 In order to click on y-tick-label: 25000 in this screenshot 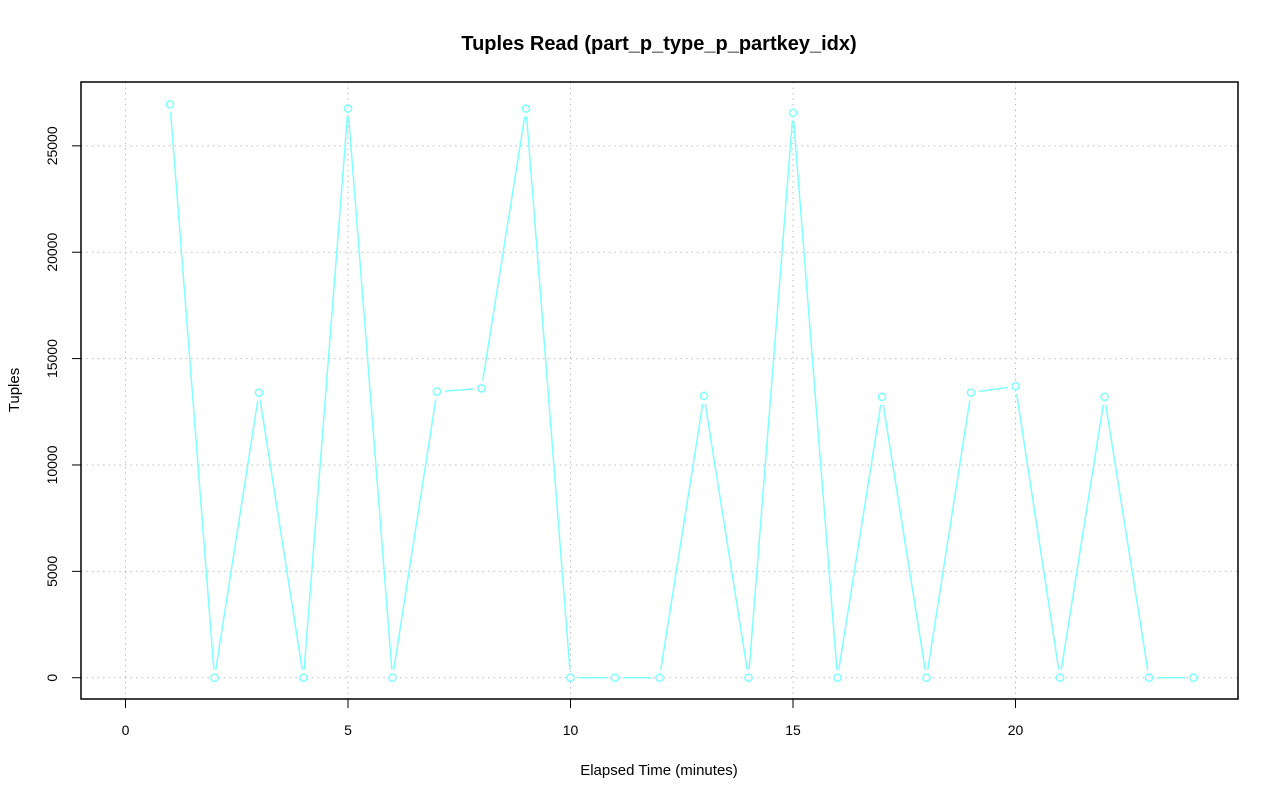, I will do `click(52, 145)`.